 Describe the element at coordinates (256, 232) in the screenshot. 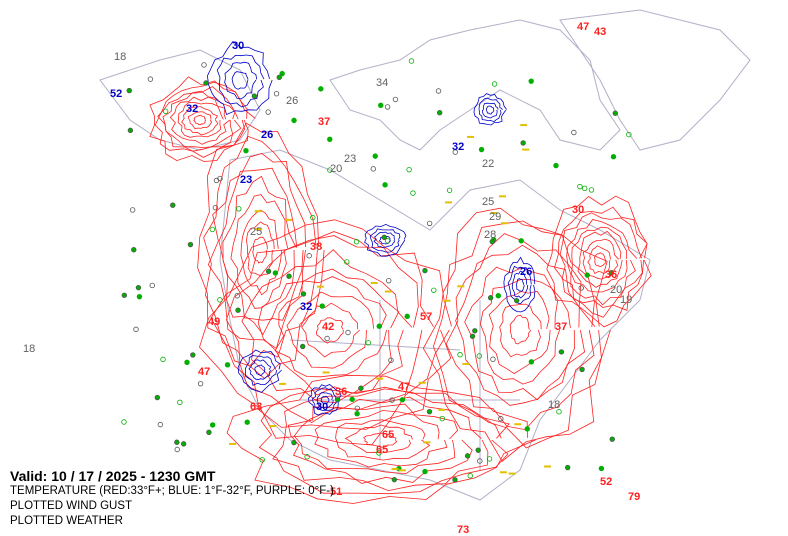

I see `station-temperature-label: 25` at that location.